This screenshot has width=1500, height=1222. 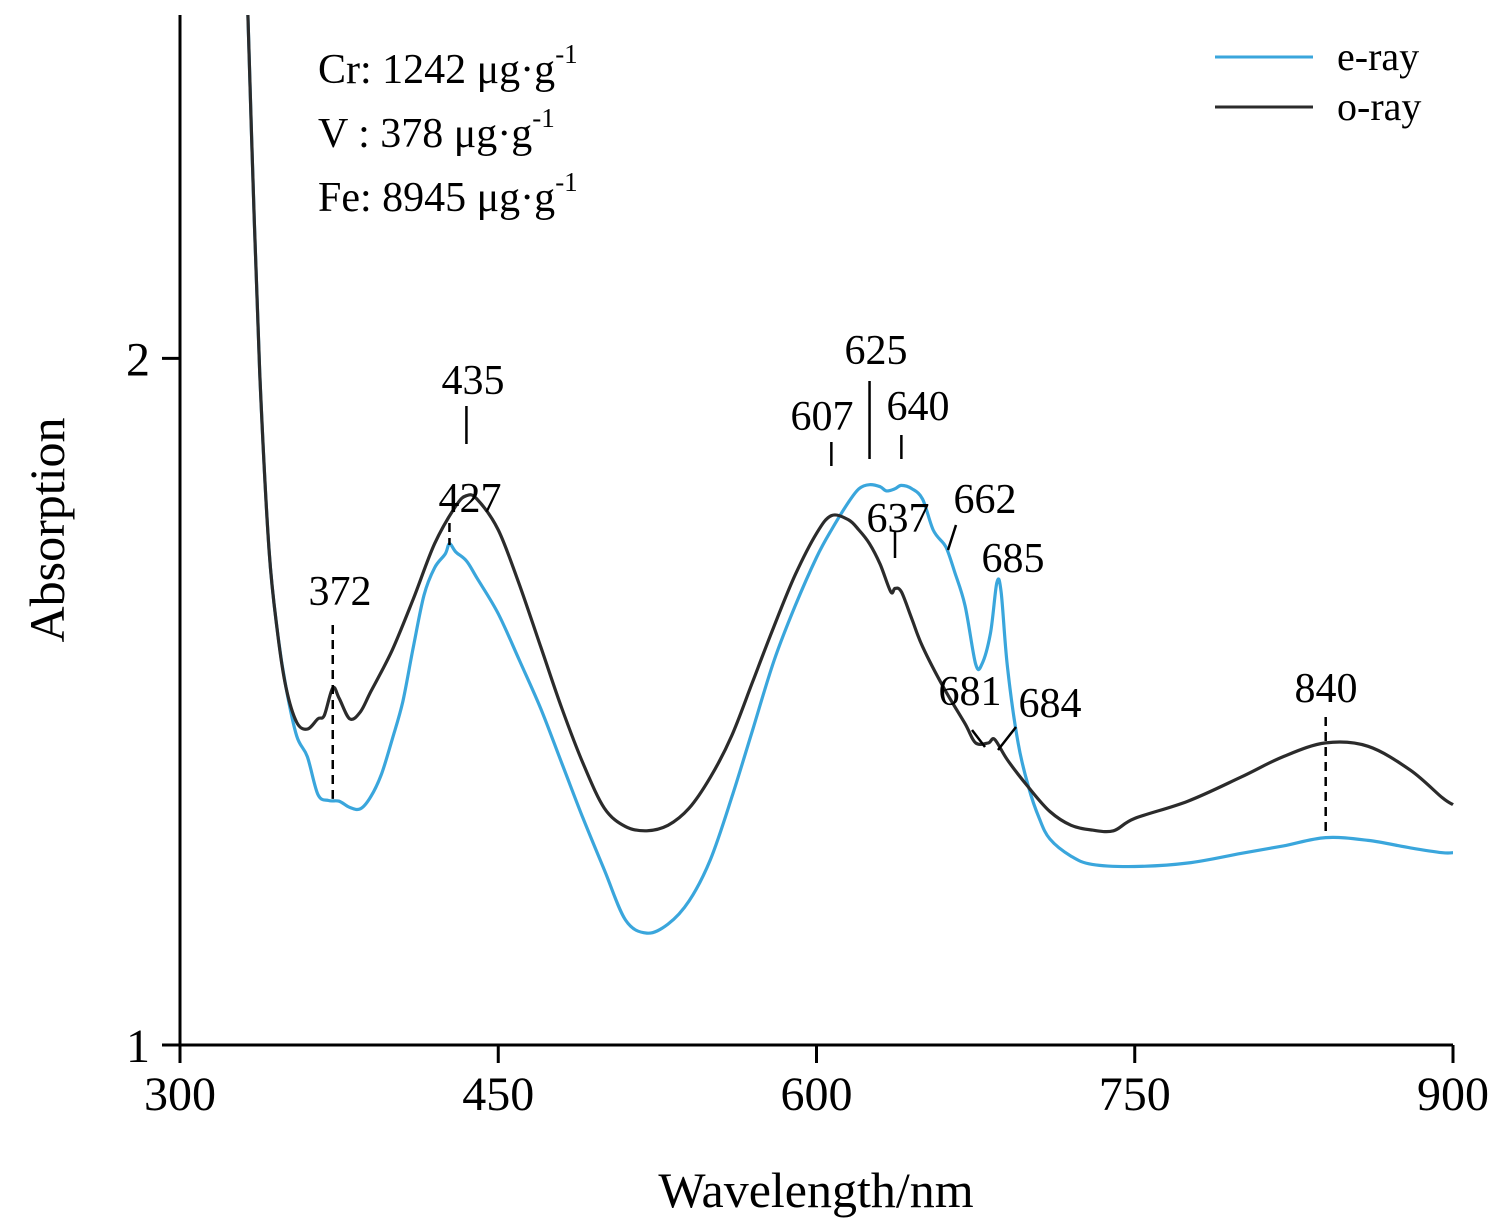 I want to click on composition-fe-text: Fe: 8945 μg·g, so click(x=436, y=198).